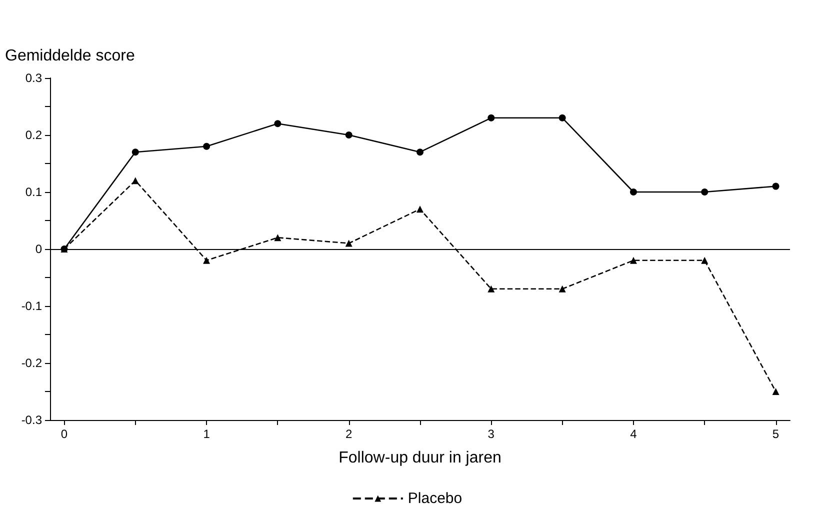 This screenshot has width=814, height=525. Describe the element at coordinates (33, 192) in the screenshot. I see `y-tick-label: 0.1` at that location.